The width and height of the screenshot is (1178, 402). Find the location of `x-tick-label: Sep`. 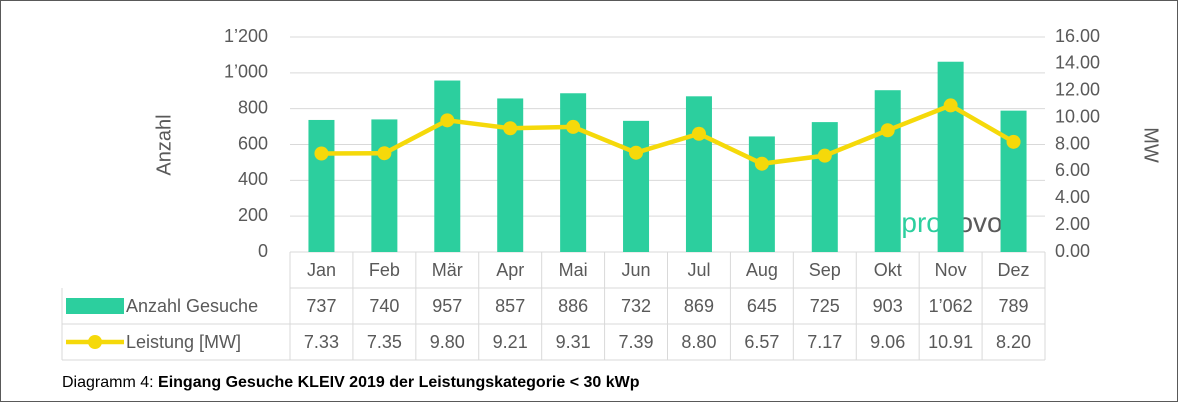

x-tick-label: Sep is located at coordinates (825, 270).